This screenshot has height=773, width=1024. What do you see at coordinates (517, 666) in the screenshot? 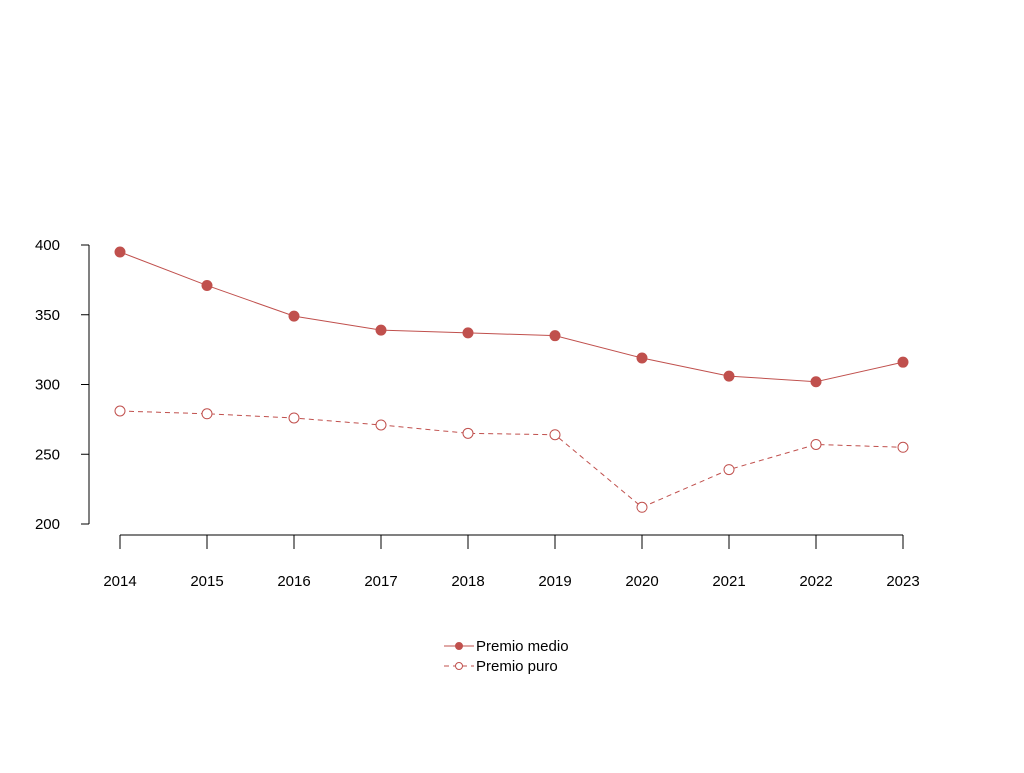
I see `legend-label-premio-puro: Premio puro` at bounding box center [517, 666].